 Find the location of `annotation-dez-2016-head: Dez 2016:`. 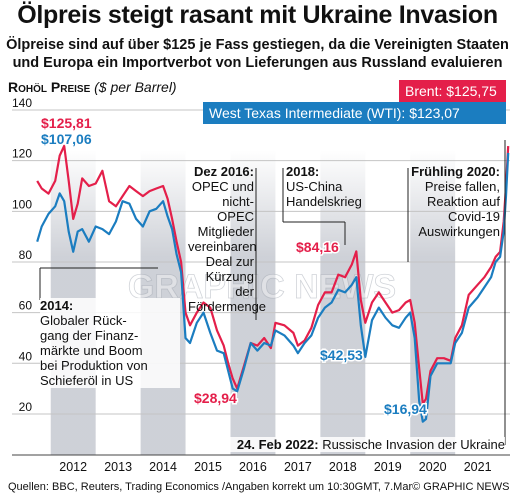

annotation-dez-2016-head: Dez 2016: is located at coordinates (224, 171).